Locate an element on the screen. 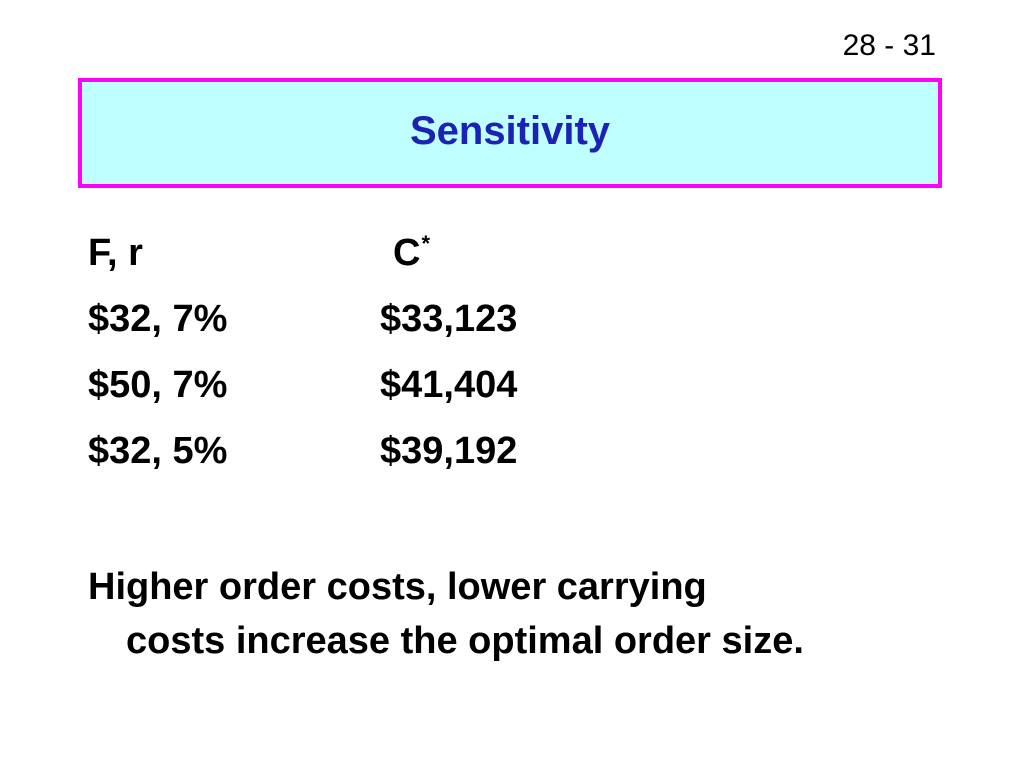 The image size is (1024, 768). page-number: 28 - 31 is located at coordinates (889, 45).